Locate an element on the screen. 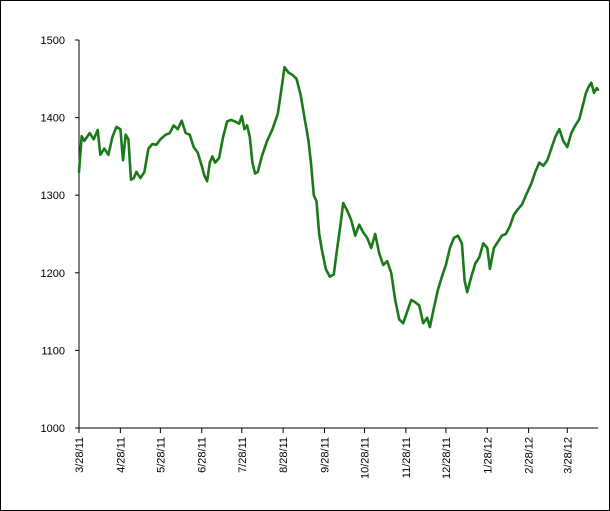 The width and height of the screenshot is (610, 511). x-tick-label: 8/28/11 is located at coordinates (284, 455).